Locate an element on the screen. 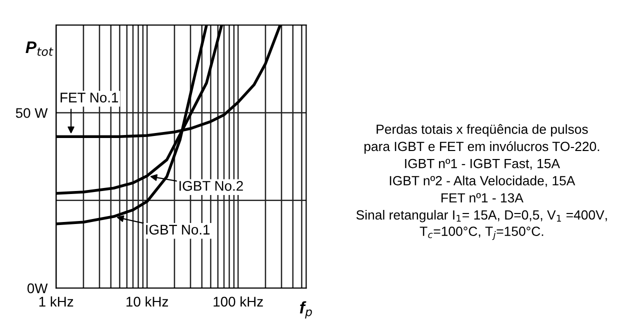 The width and height of the screenshot is (630, 330). x-axis-title: f$_{p}$ is located at coordinates (306, 309).